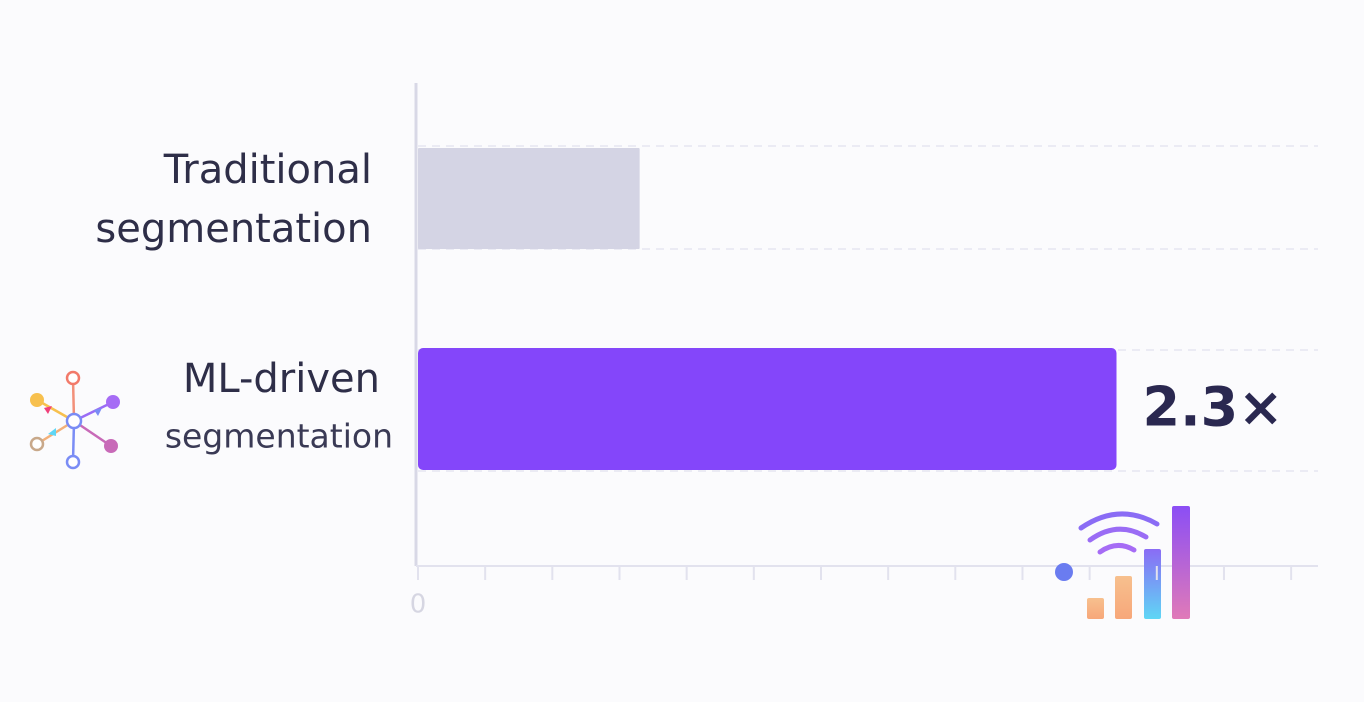 The image size is (1364, 702). I want to click on network-icon, so click(74, 420).